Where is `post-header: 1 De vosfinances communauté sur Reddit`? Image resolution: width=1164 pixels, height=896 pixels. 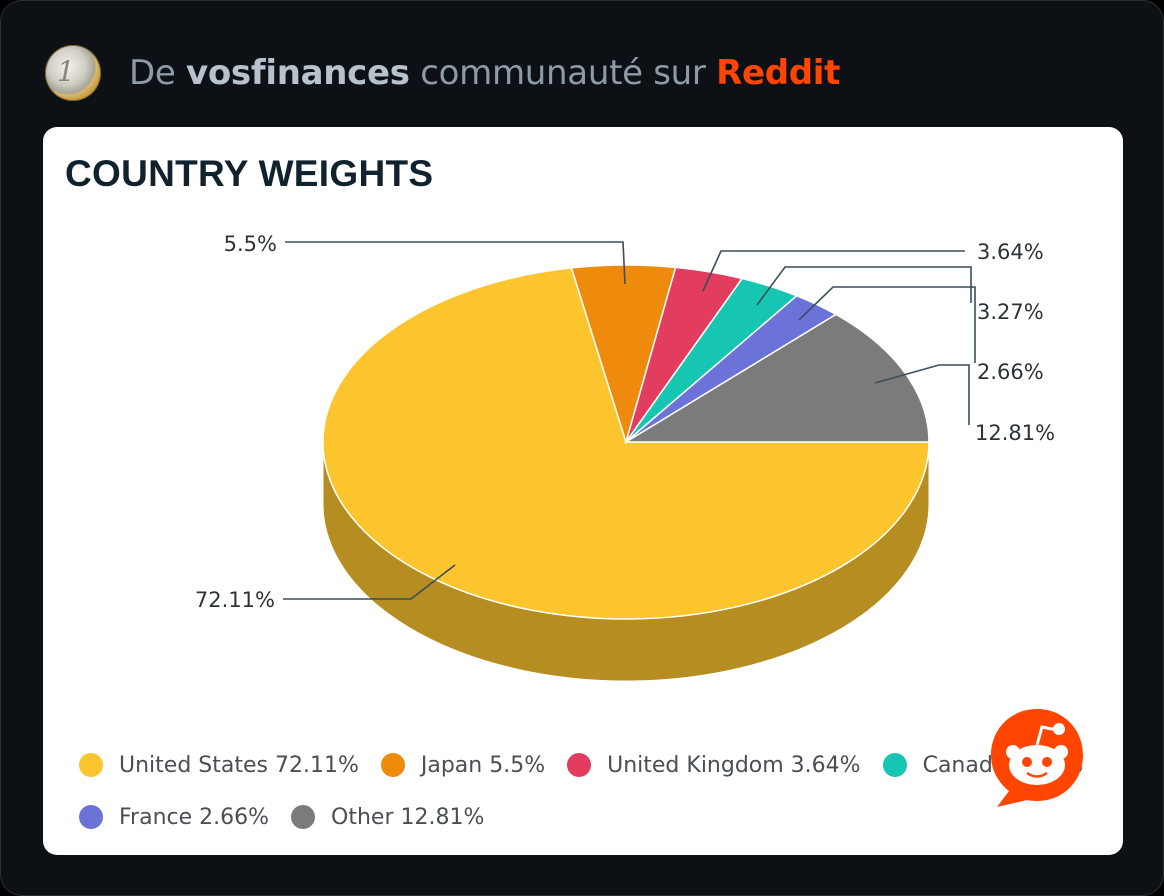 post-header: 1 De vosfinances communauté sur Reddit is located at coordinates (442, 73).